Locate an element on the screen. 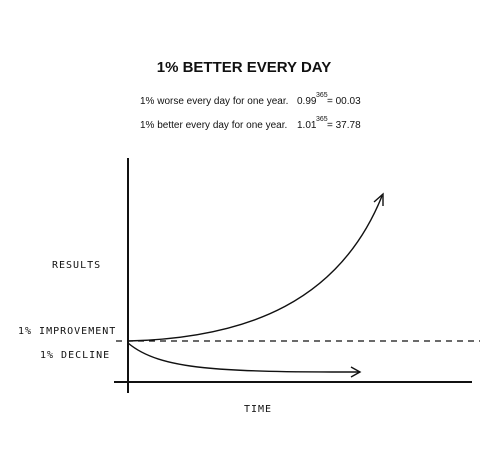  formula-base: 0.99 is located at coordinates (307, 101).